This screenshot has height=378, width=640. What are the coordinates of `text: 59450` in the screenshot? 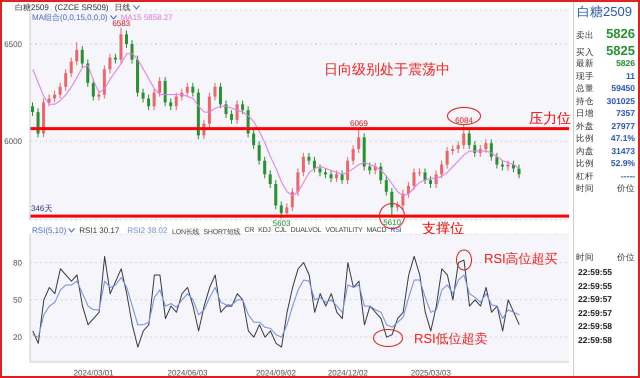 It's located at (623, 88).